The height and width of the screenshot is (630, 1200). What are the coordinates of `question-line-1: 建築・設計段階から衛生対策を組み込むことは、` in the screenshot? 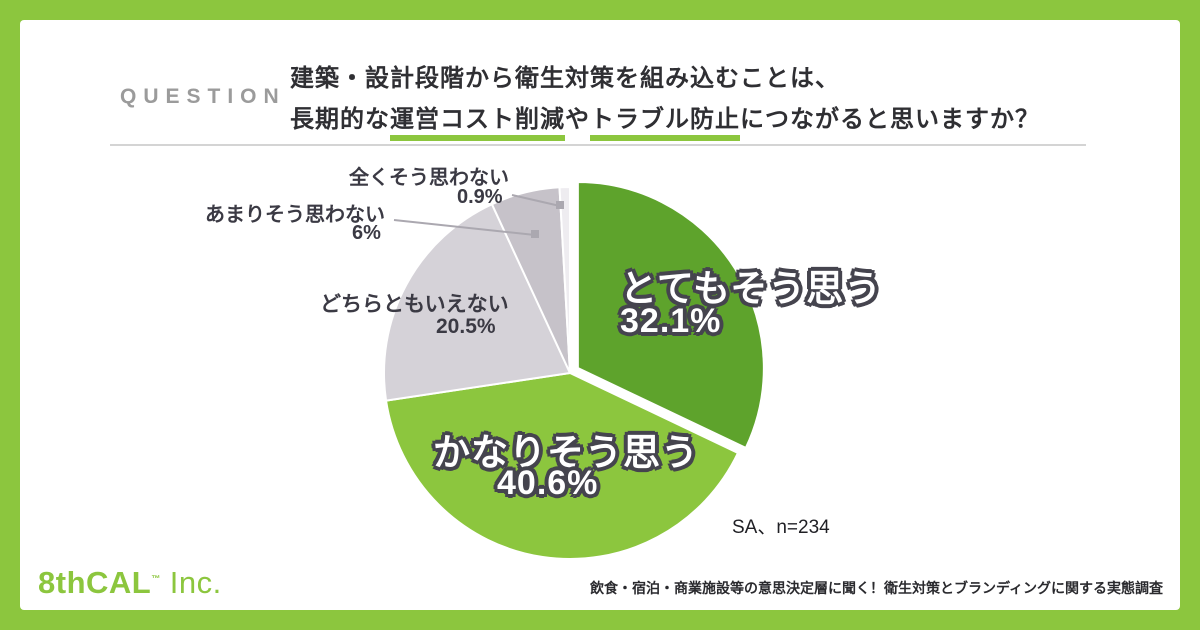 It's located at (565, 78).